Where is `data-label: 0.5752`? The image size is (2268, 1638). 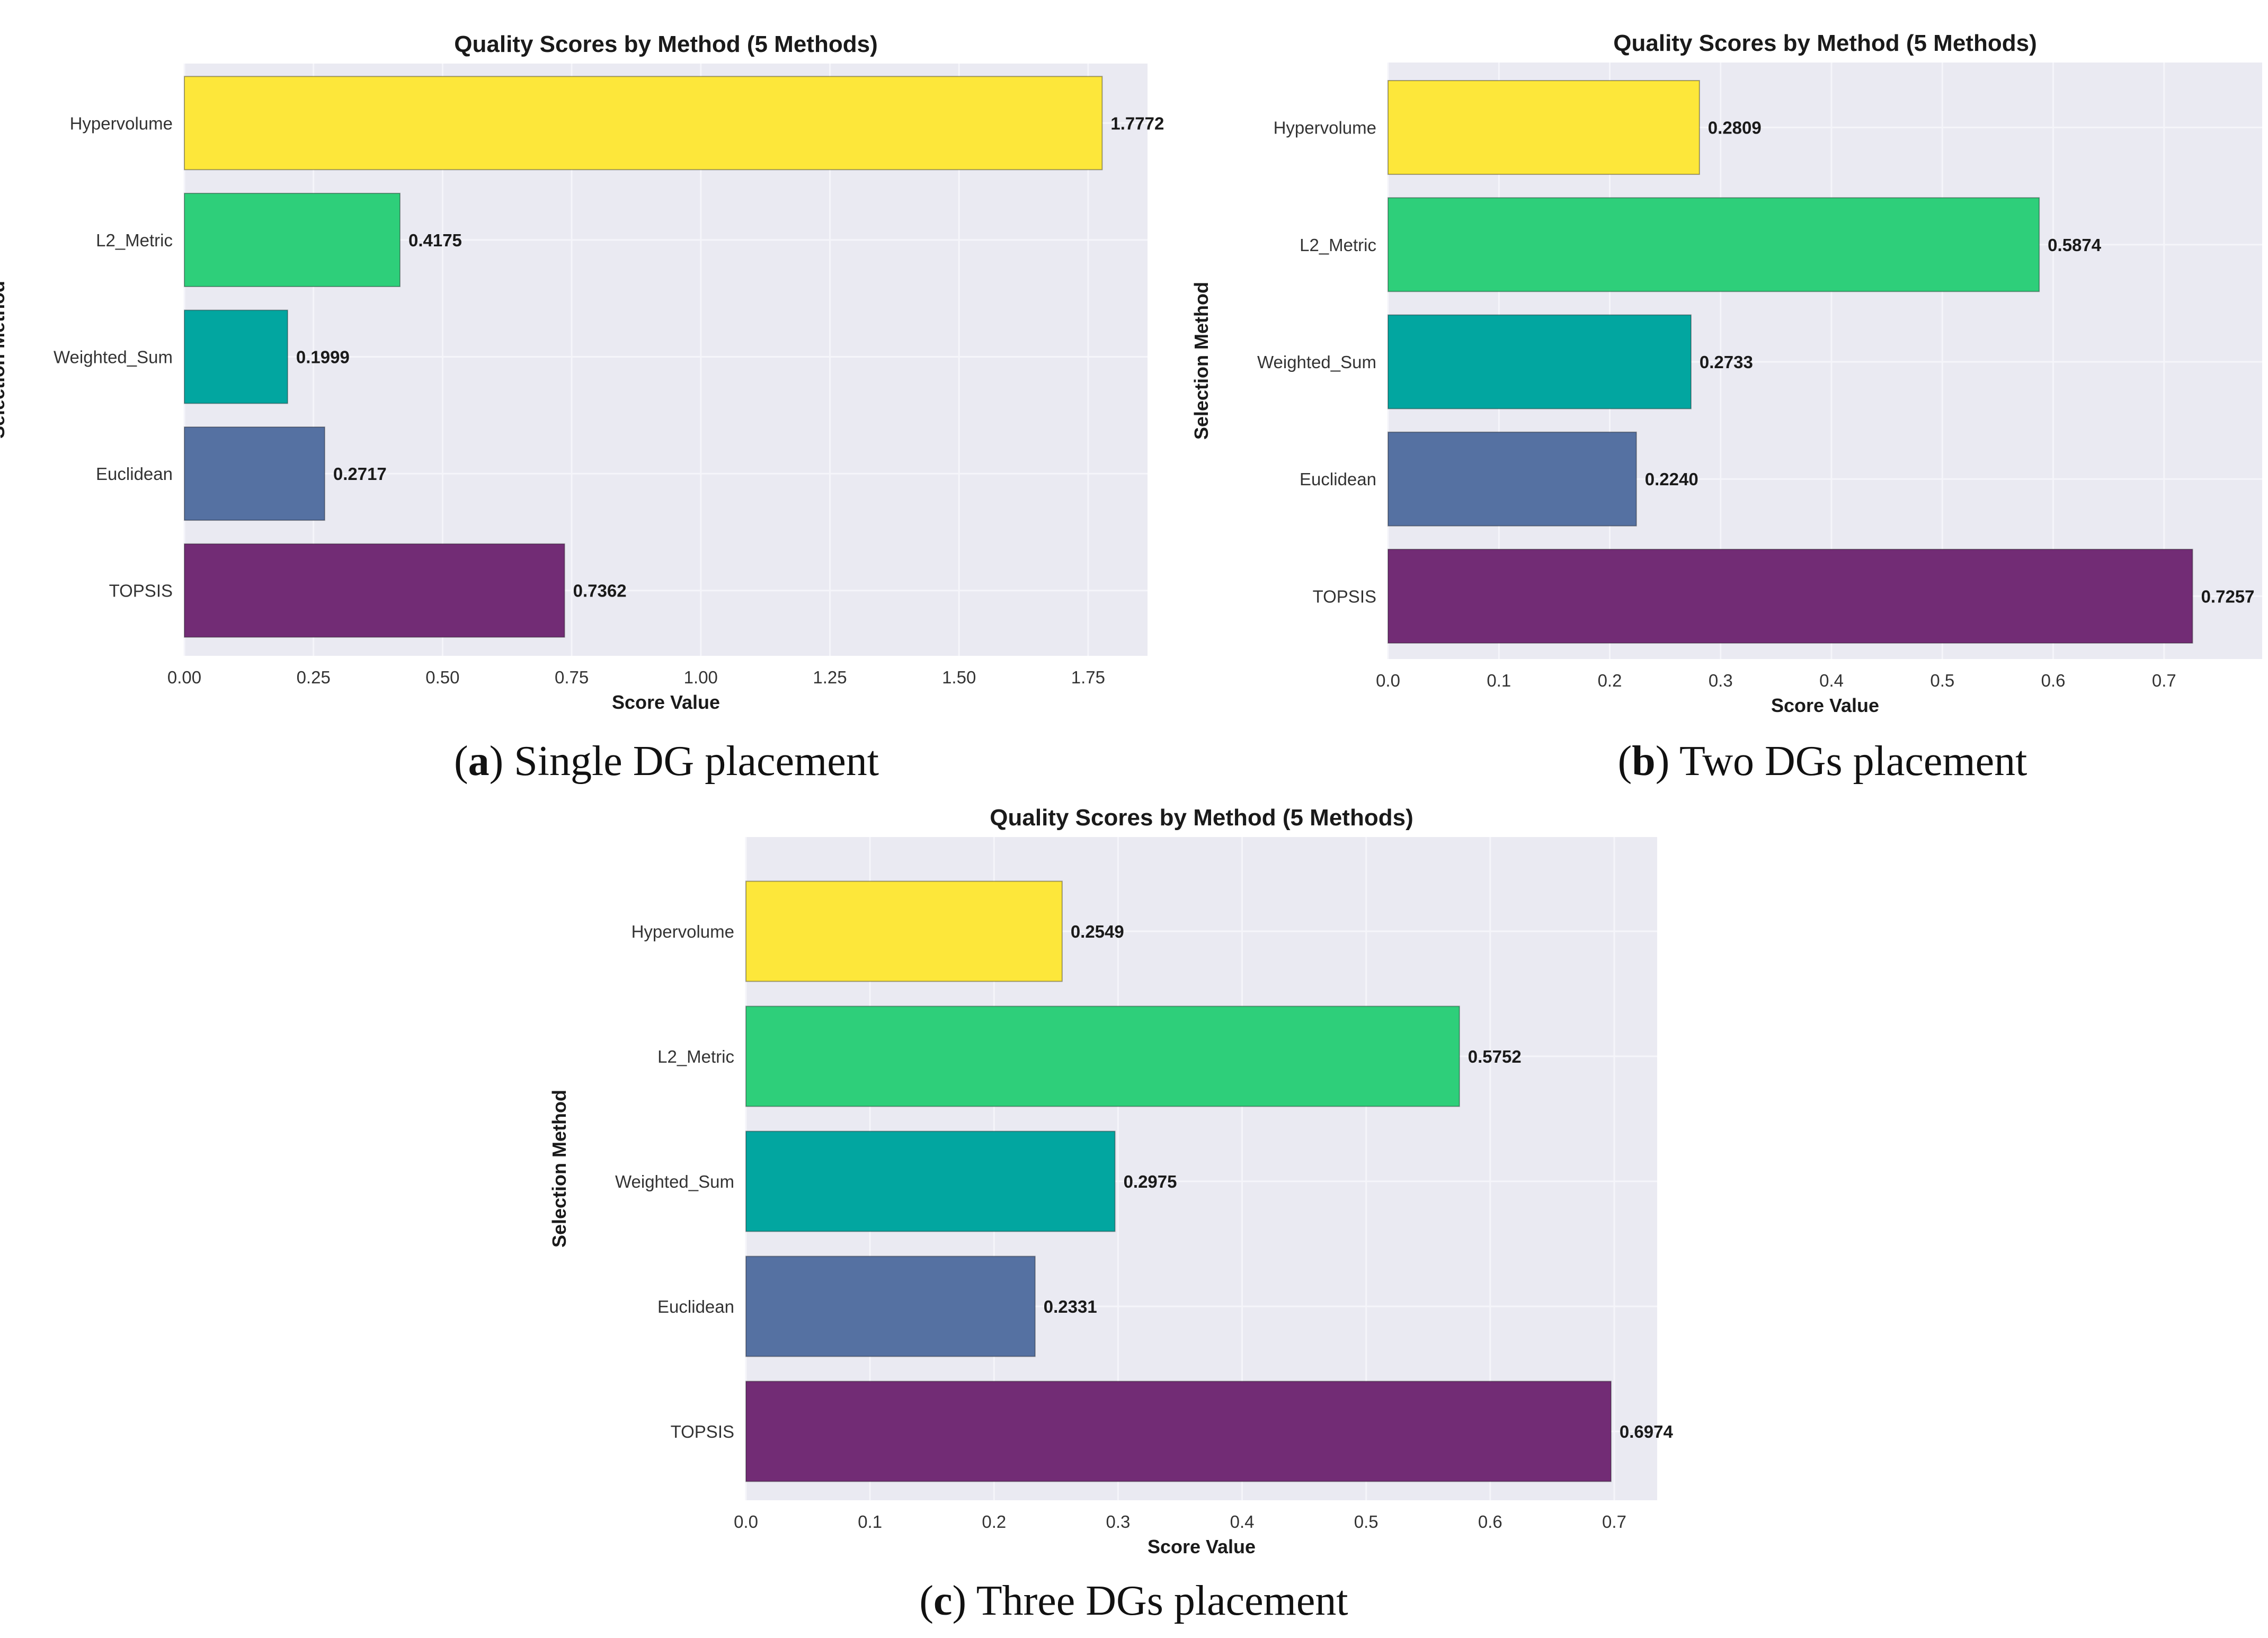 data-label: 0.5752 is located at coordinates (1495, 1056).